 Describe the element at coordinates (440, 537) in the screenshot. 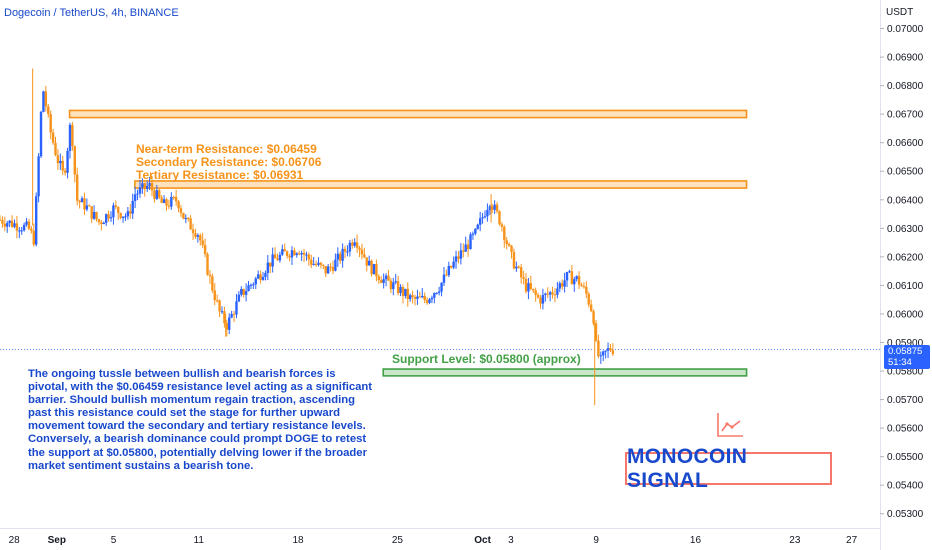

I see `time-axis: 28 Sep 5 11 18 25 Oct 3 9 16 23 27` at that location.